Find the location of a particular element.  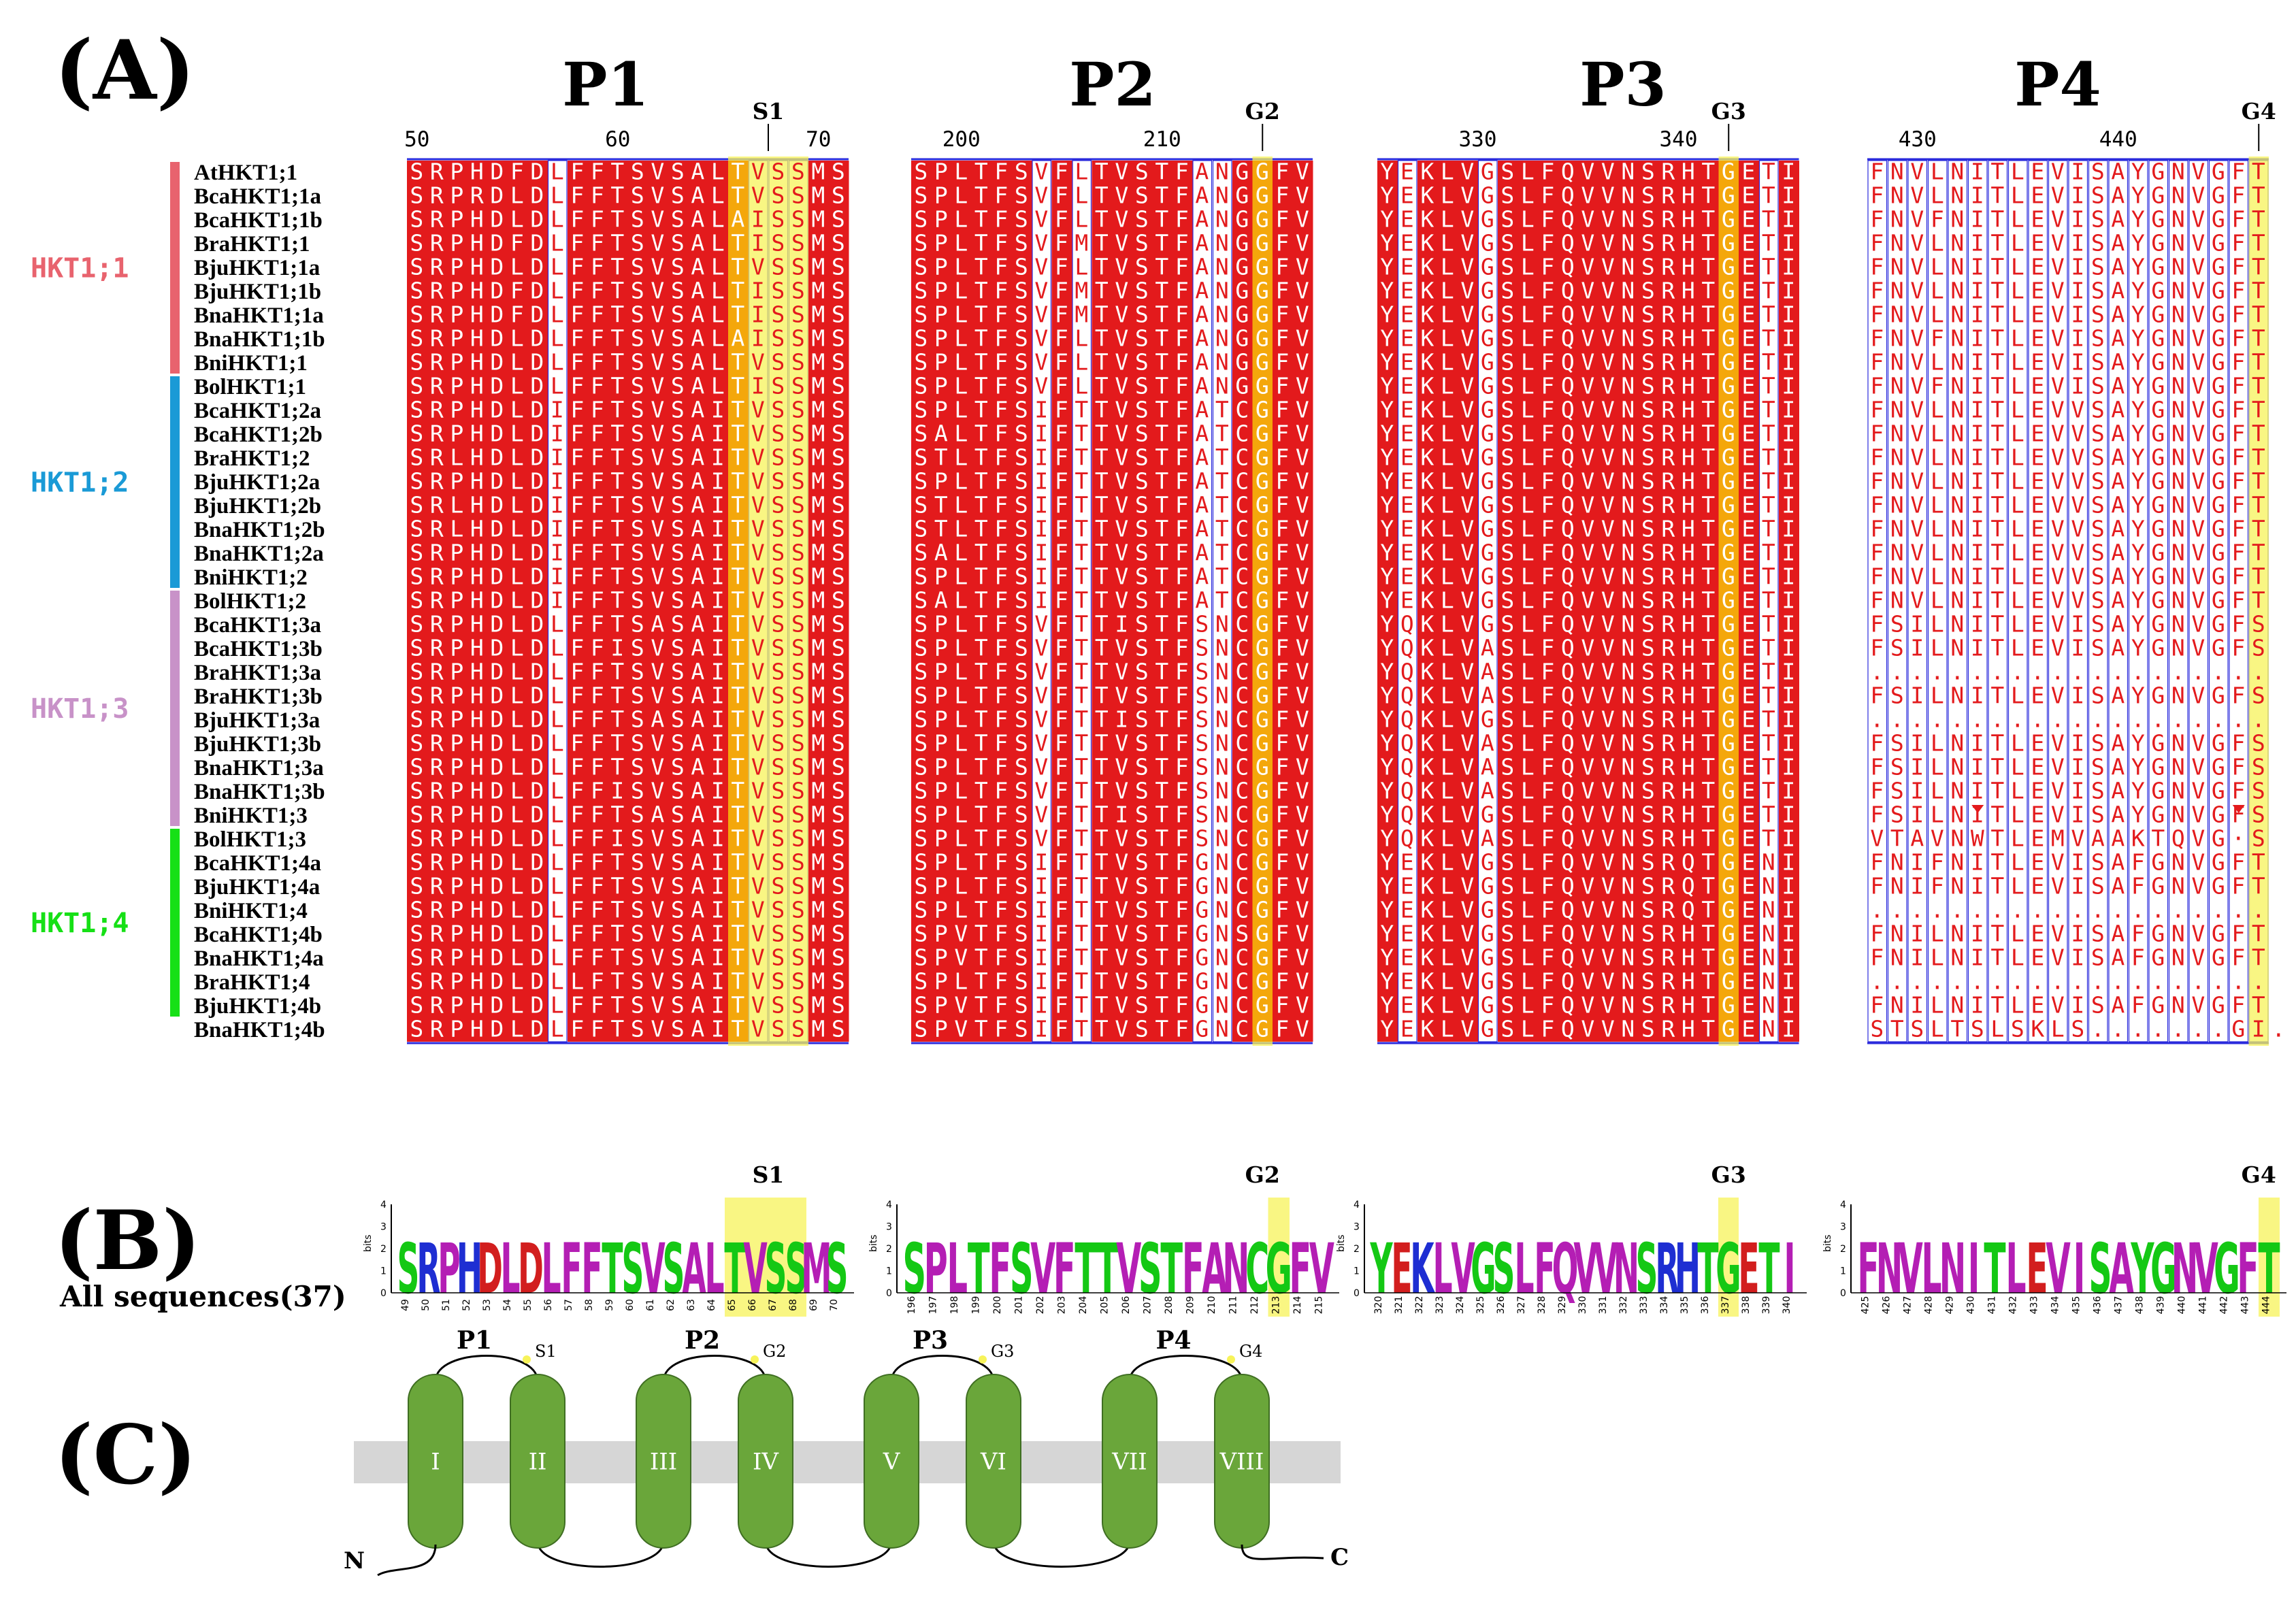

logo-tick-label: 4 is located at coordinates (383, 1205).